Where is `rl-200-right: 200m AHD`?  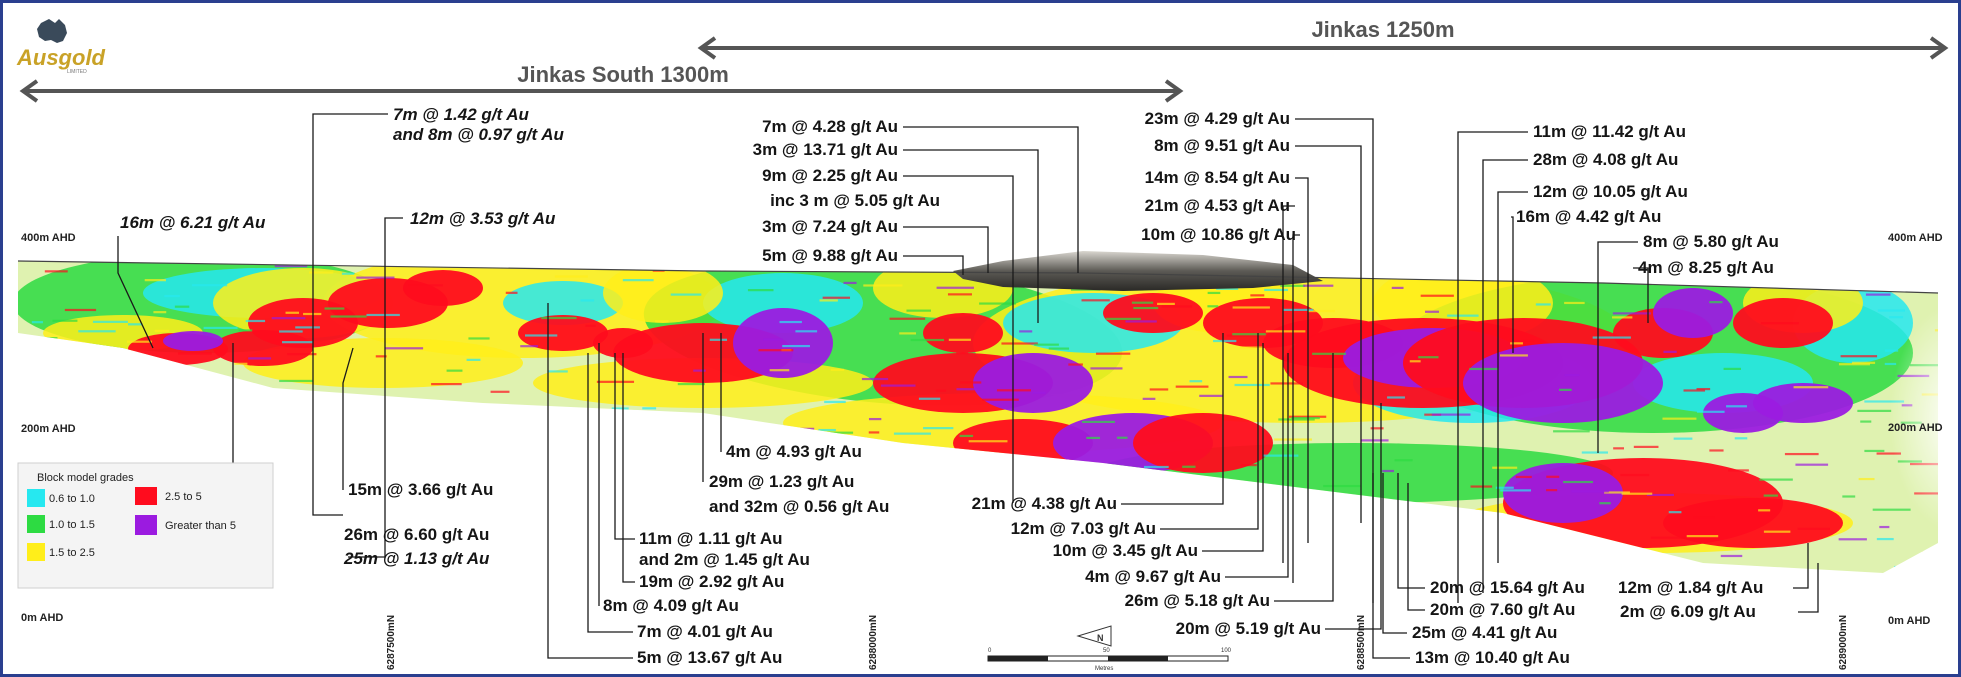 rl-200-right: 200m AHD is located at coordinates (1915, 428).